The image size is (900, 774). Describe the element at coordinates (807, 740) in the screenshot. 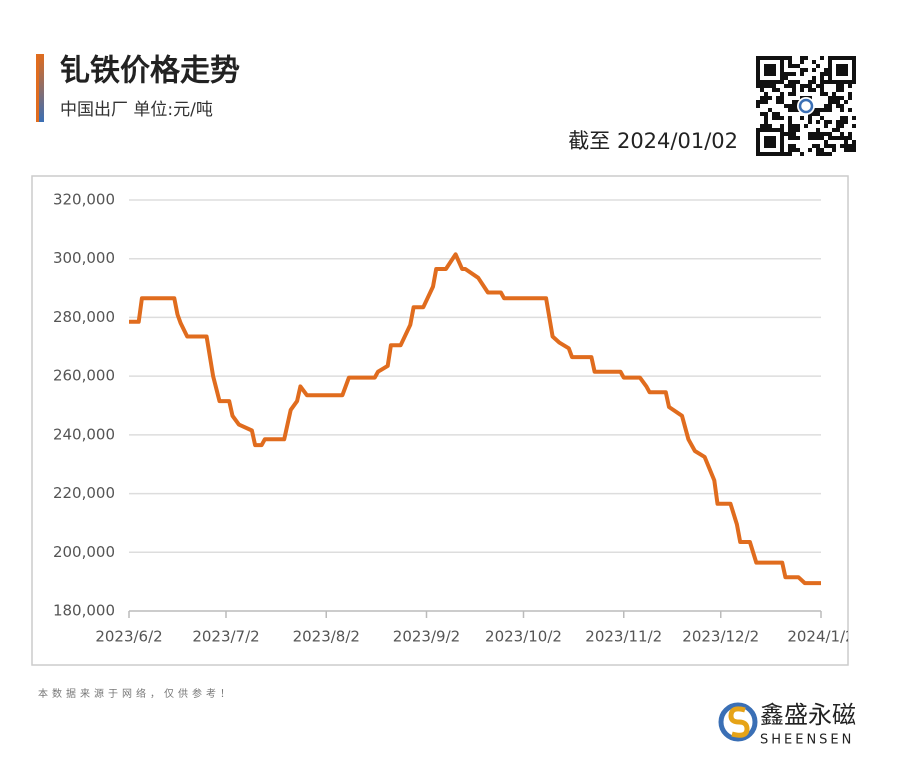

I see `brand-en: SHEENSEN` at that location.